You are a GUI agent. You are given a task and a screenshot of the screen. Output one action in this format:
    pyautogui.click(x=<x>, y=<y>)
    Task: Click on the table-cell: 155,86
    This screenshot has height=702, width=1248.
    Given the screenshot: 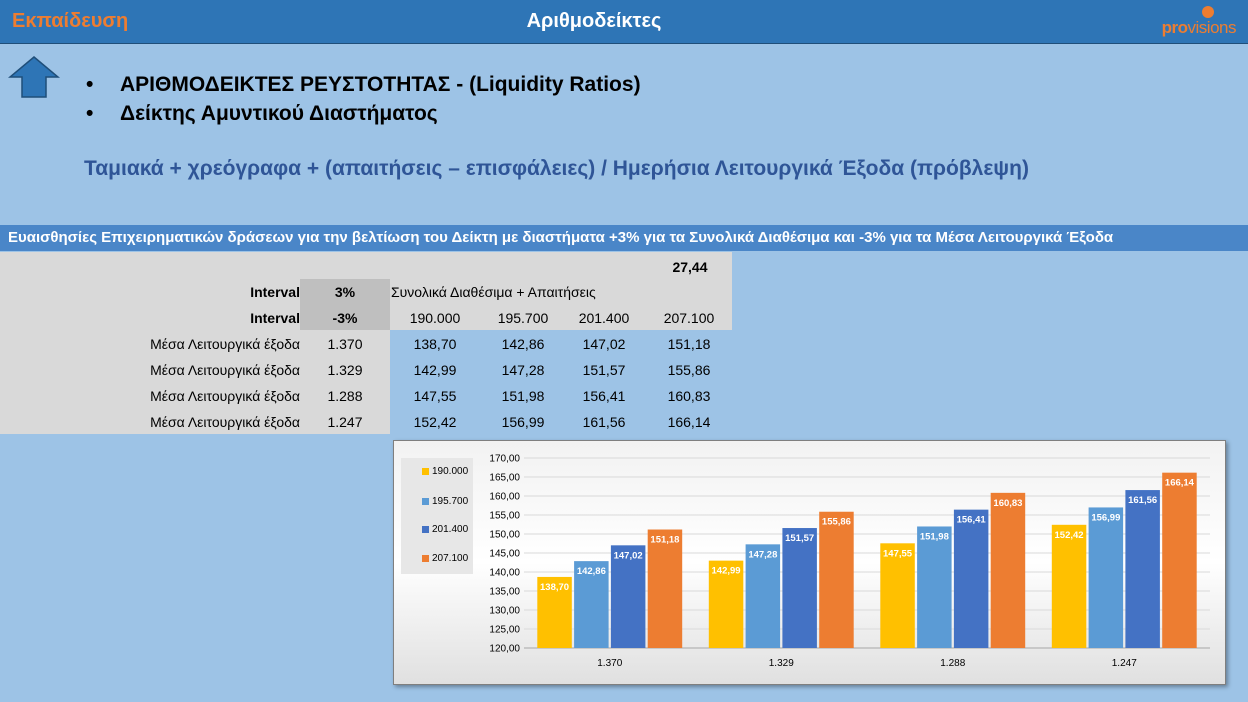 What is the action you would take?
    pyautogui.click(x=689, y=370)
    